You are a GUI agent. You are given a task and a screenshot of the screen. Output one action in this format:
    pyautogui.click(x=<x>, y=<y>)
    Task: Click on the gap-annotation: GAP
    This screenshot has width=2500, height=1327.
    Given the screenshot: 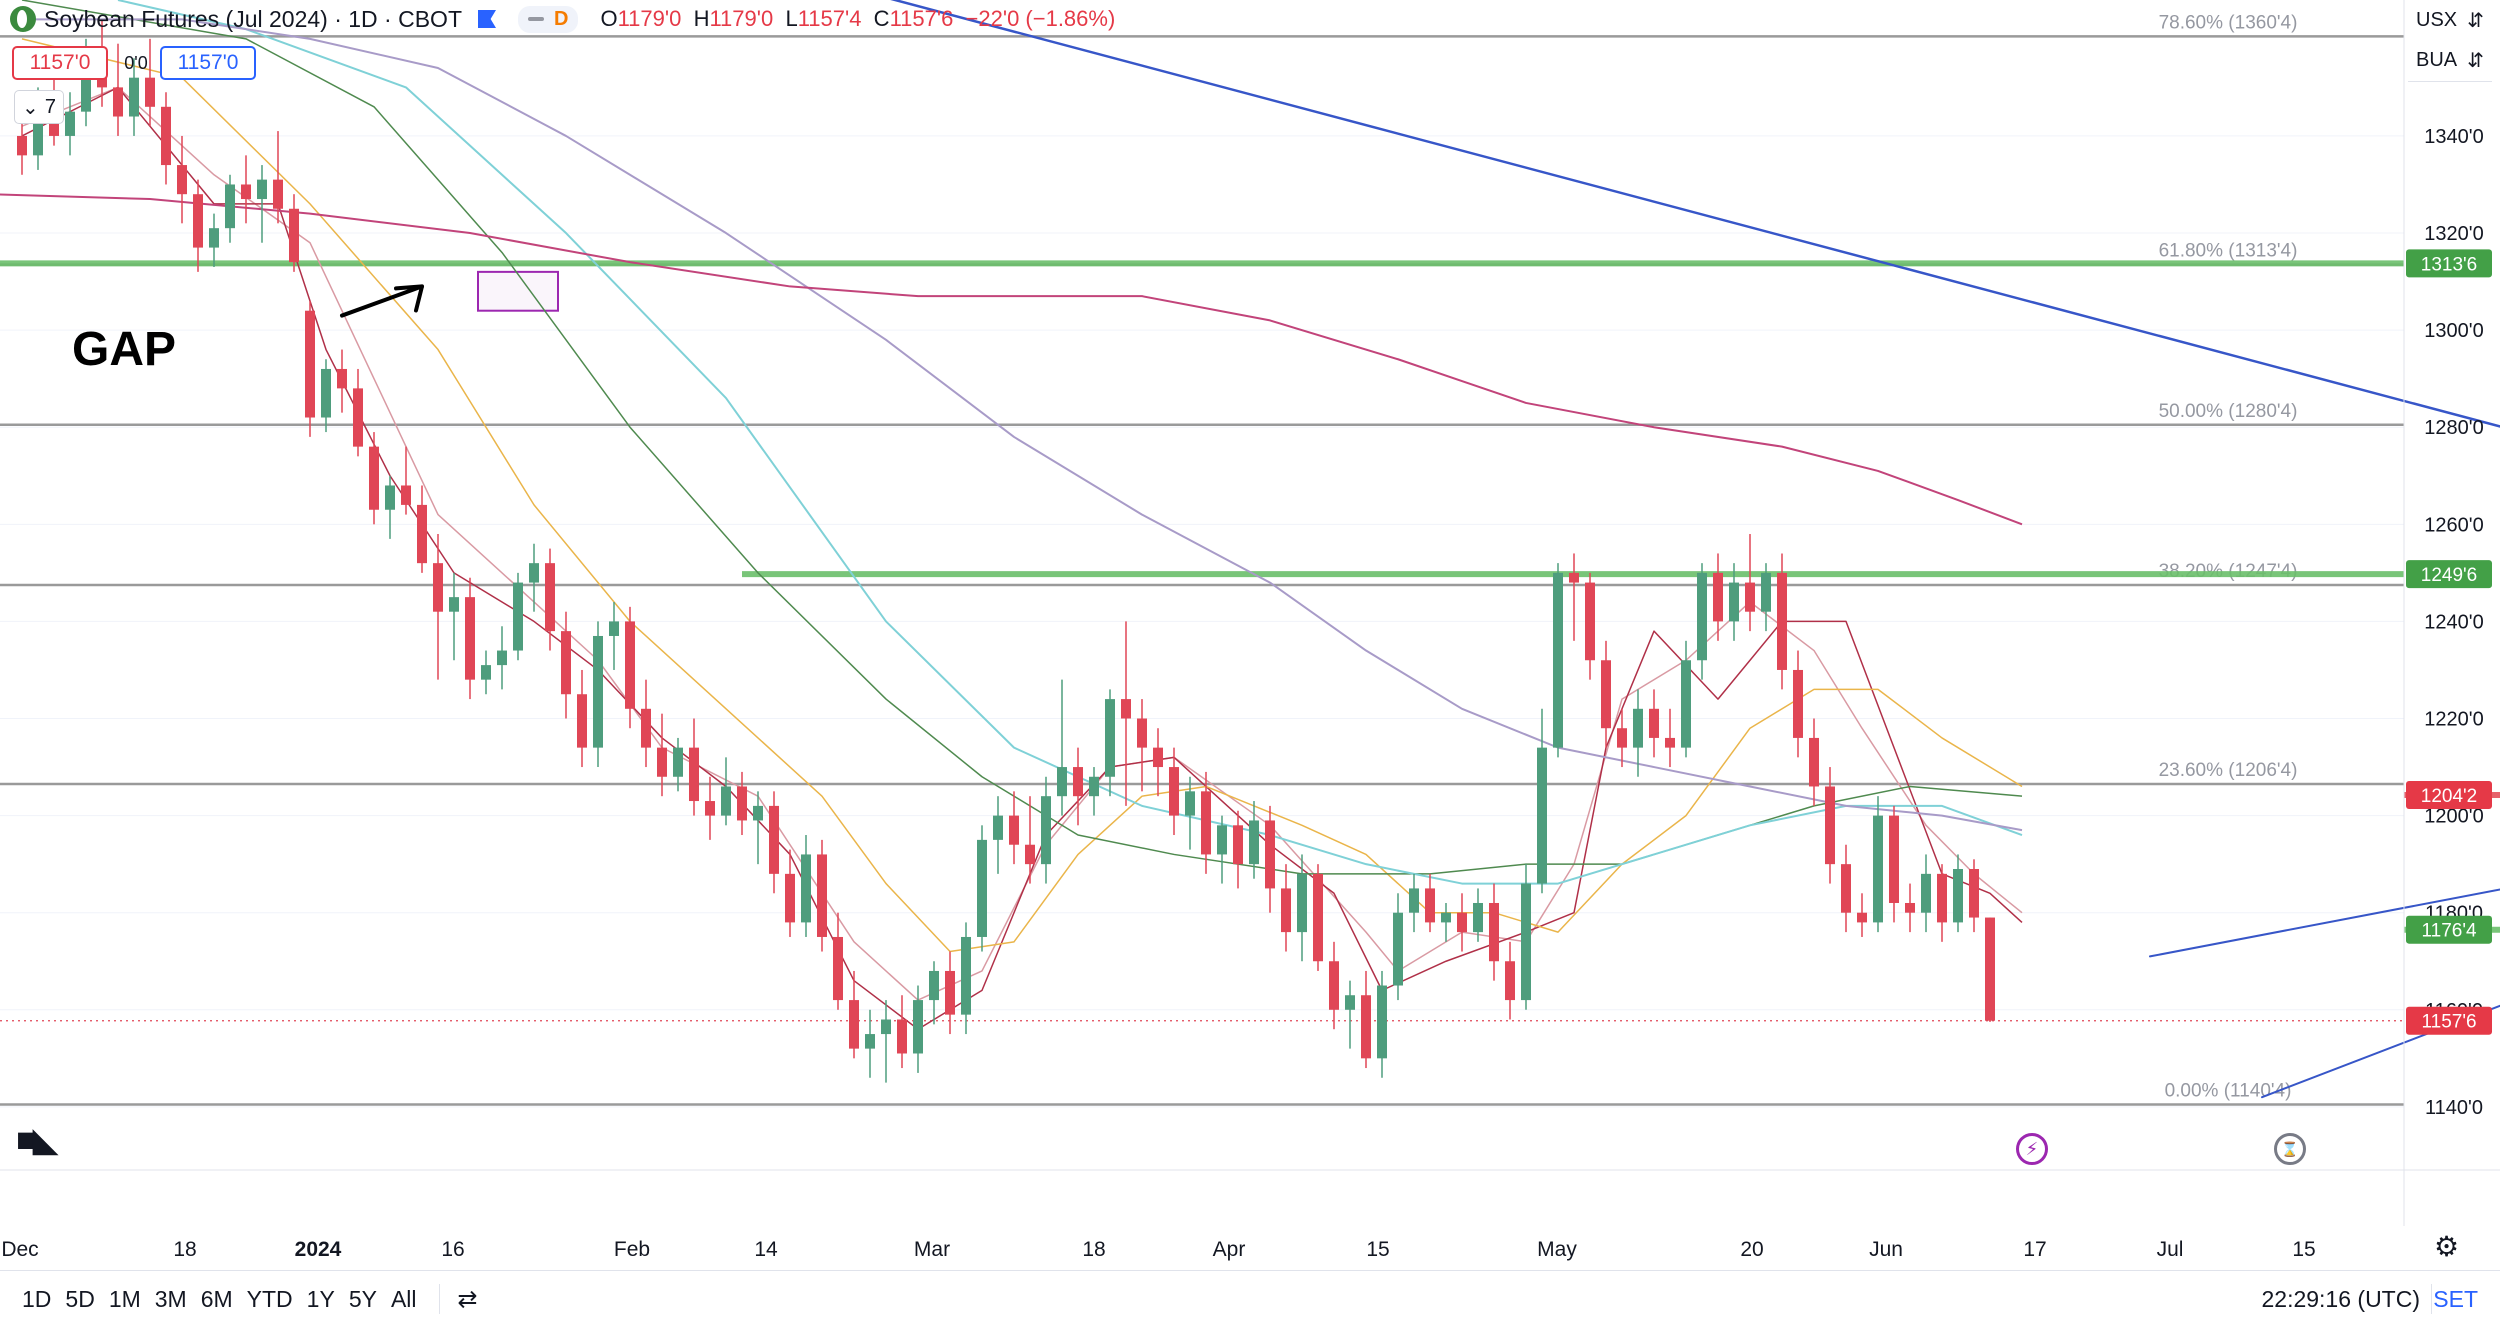 What is the action you would take?
    pyautogui.click(x=124, y=349)
    